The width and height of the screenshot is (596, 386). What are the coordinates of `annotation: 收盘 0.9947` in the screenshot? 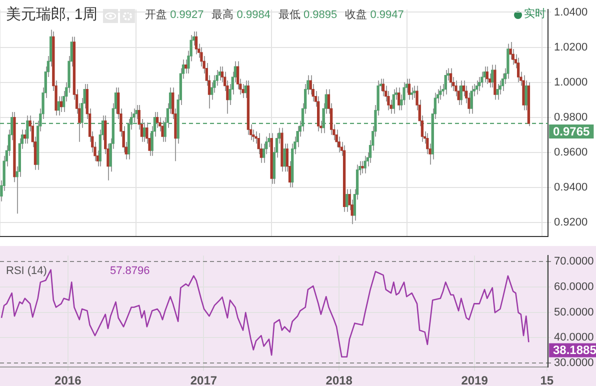 It's located at (374, 15).